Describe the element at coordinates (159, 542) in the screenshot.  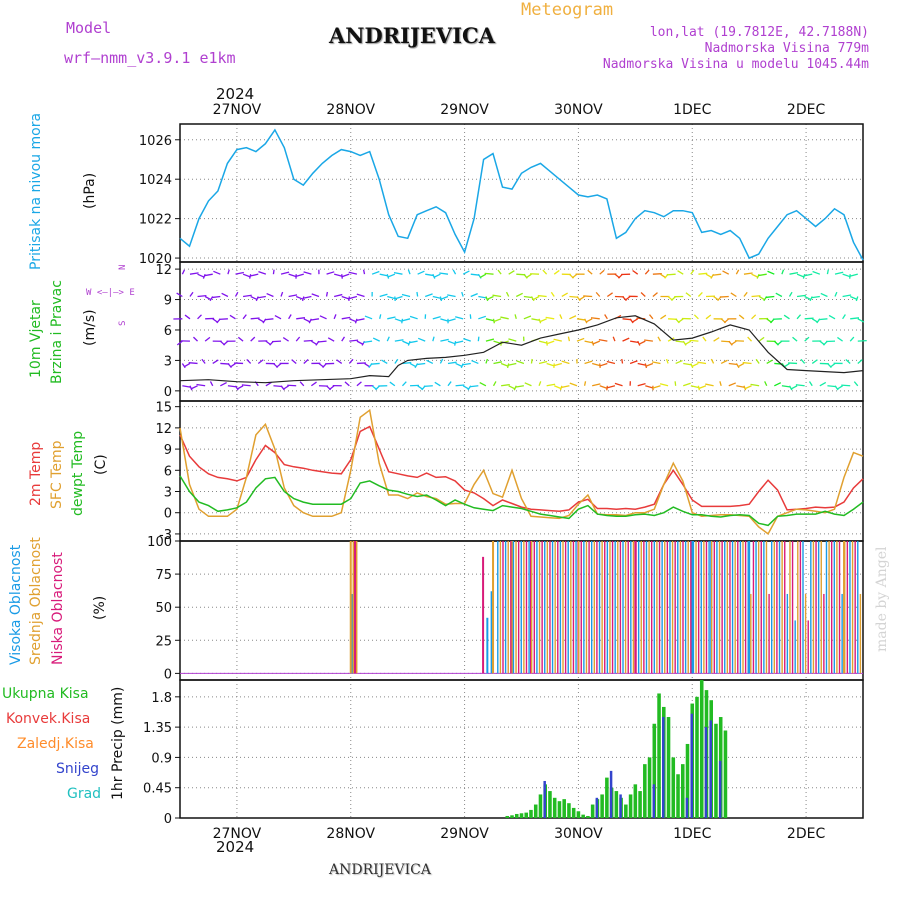
I see `cloud-ytick-4: 100` at that location.